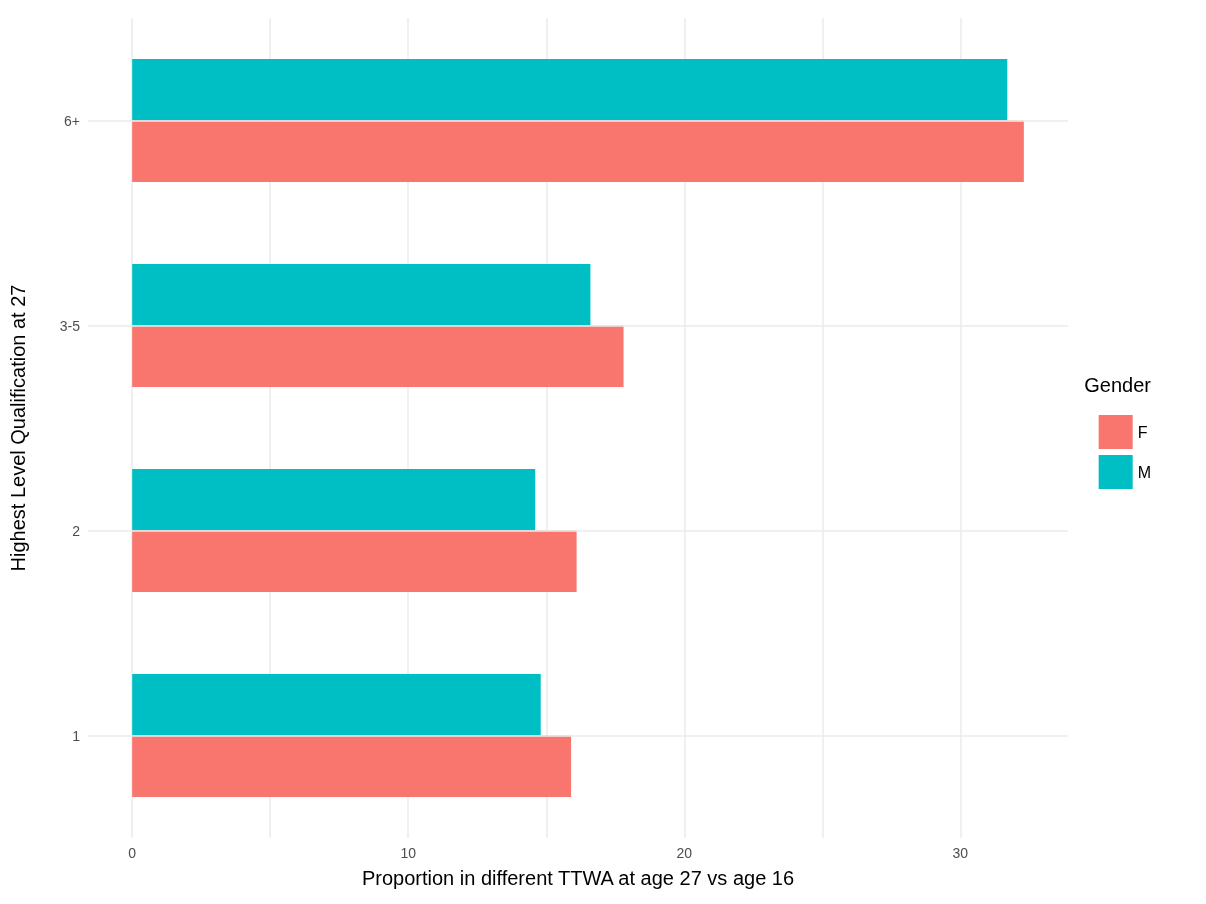  I want to click on y-tick-label: 6+, so click(72, 120).